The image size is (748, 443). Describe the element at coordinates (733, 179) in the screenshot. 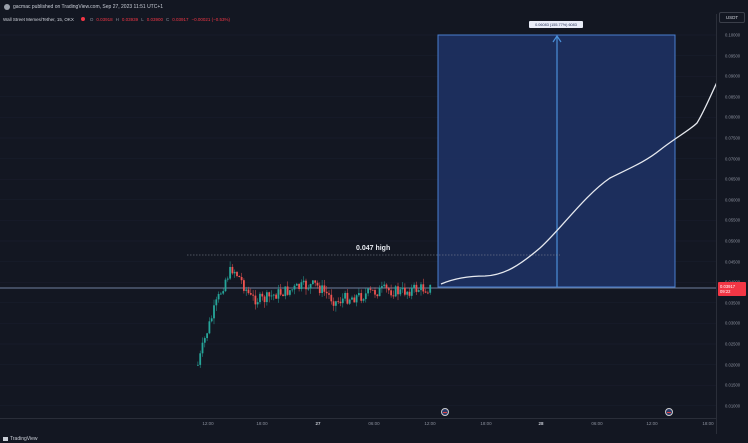

I see `price-axis-label: 0.06500` at that location.